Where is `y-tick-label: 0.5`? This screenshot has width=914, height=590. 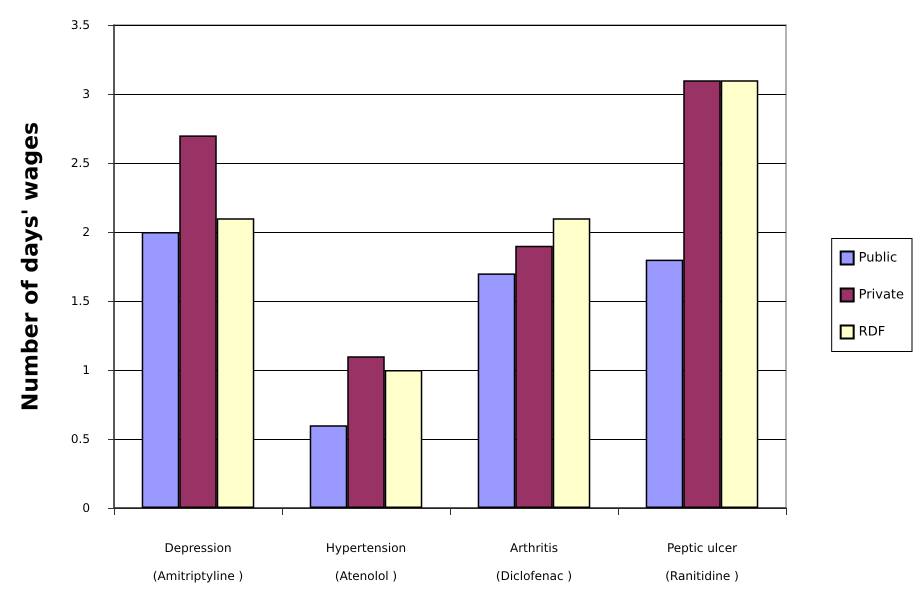 y-tick-label: 0.5 is located at coordinates (80, 439).